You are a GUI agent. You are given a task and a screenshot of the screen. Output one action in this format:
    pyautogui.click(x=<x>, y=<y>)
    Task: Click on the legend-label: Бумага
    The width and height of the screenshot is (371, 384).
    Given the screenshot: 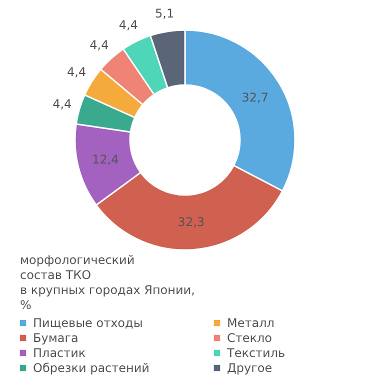 What is the action you would take?
    pyautogui.click(x=55, y=338)
    